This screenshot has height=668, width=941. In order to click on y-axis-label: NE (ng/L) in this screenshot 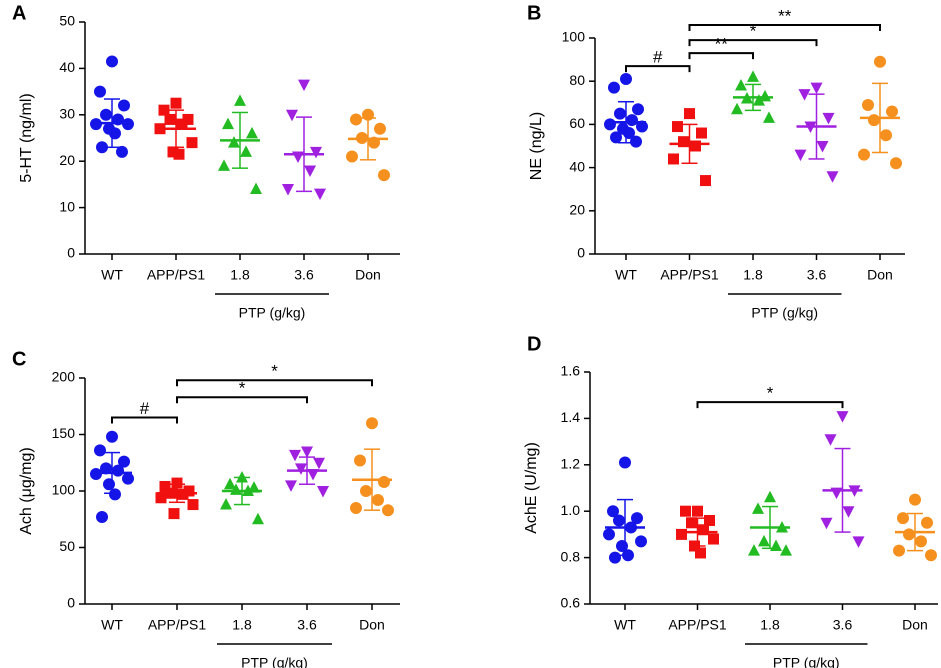, I will do `click(536, 146)`.